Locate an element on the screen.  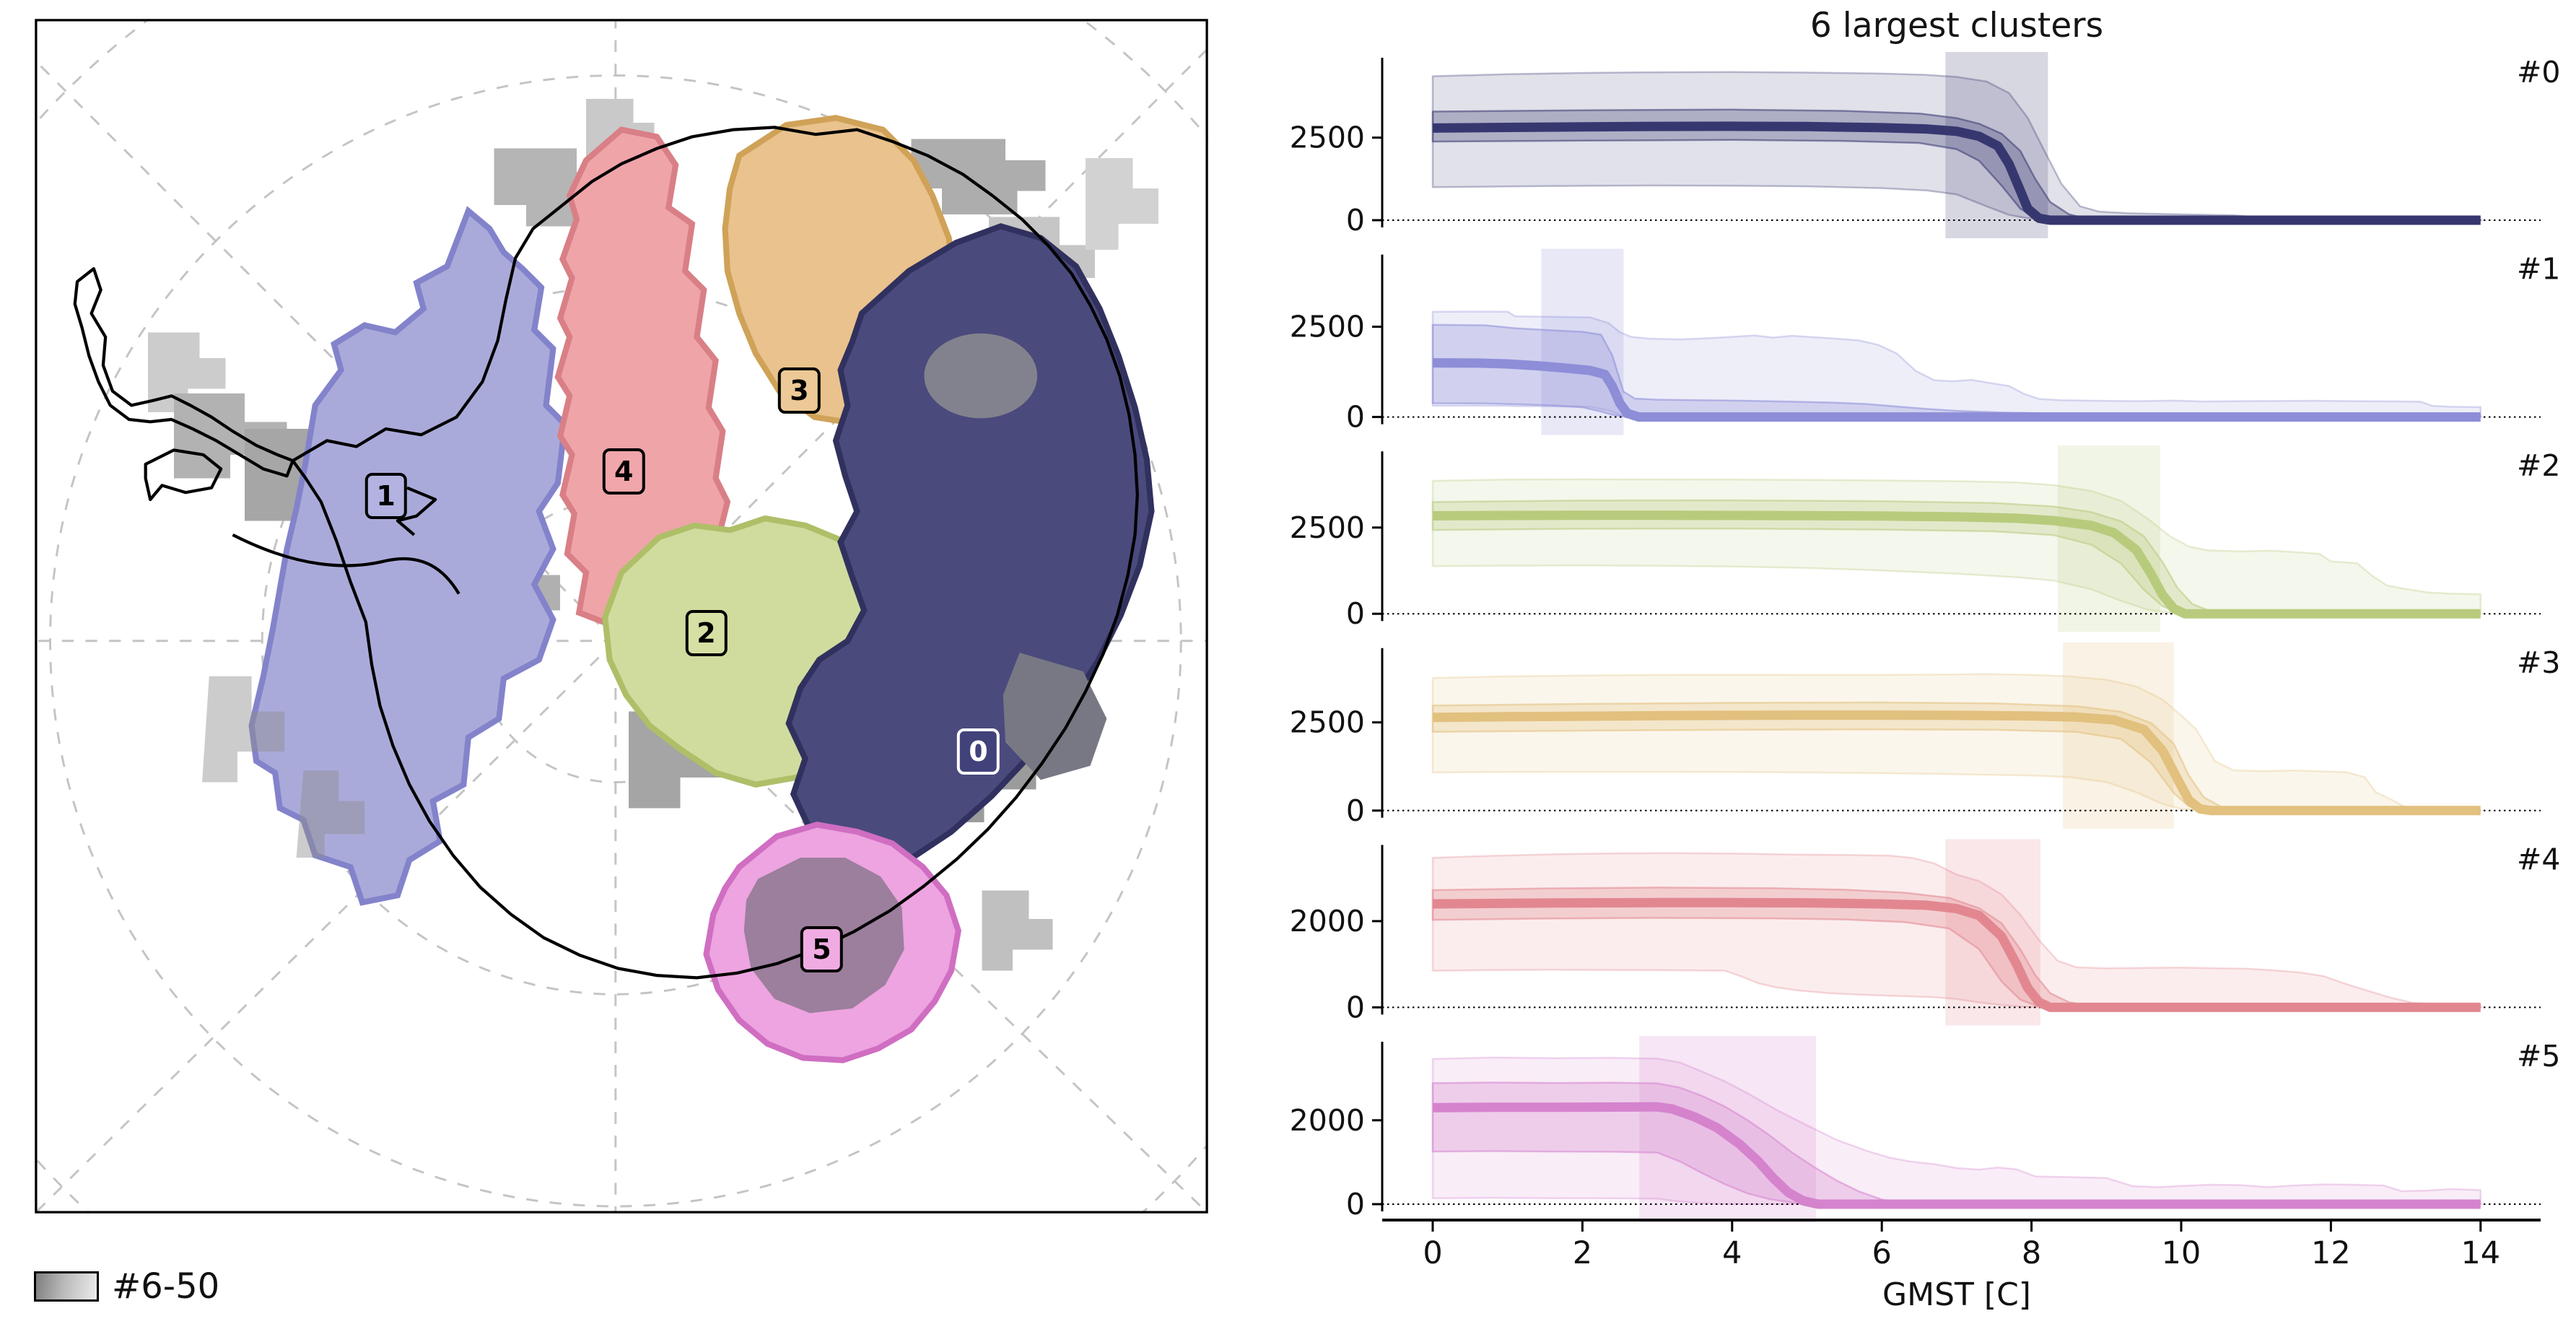
chart-title: 6 largest clusters is located at coordinates (1956, 26).